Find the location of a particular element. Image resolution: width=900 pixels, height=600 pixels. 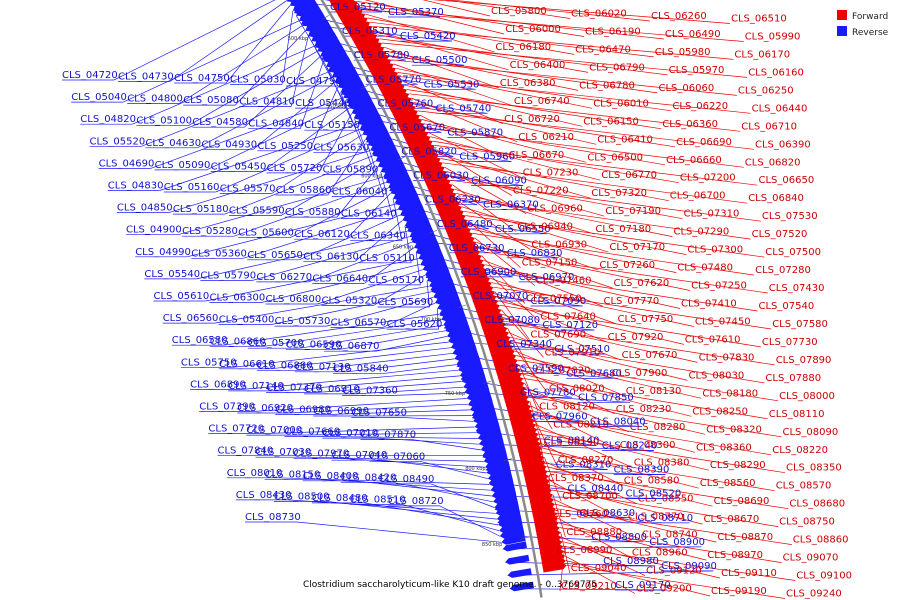

forward-gene-label: CLS_07910 is located at coordinates (573, 352).